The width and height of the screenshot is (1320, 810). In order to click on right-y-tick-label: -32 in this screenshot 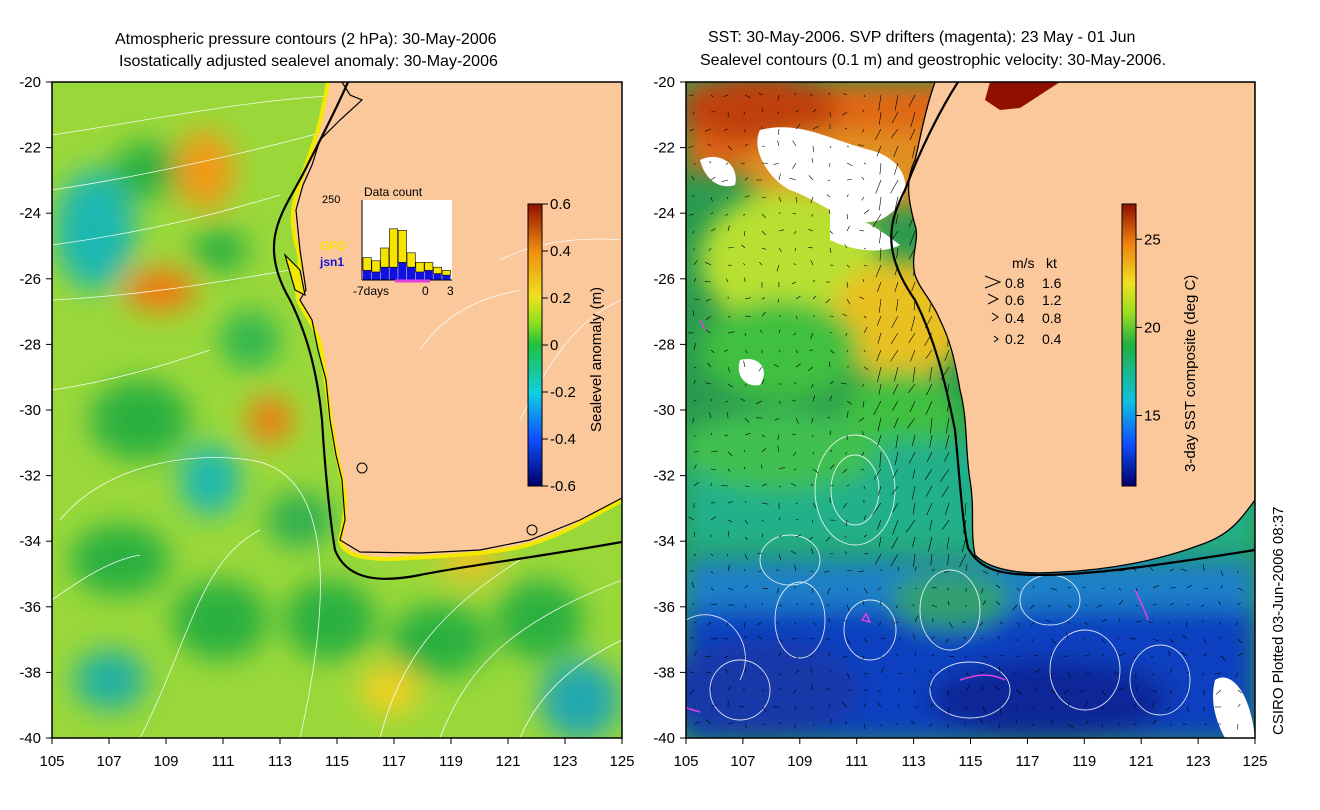, I will do `click(664, 476)`.